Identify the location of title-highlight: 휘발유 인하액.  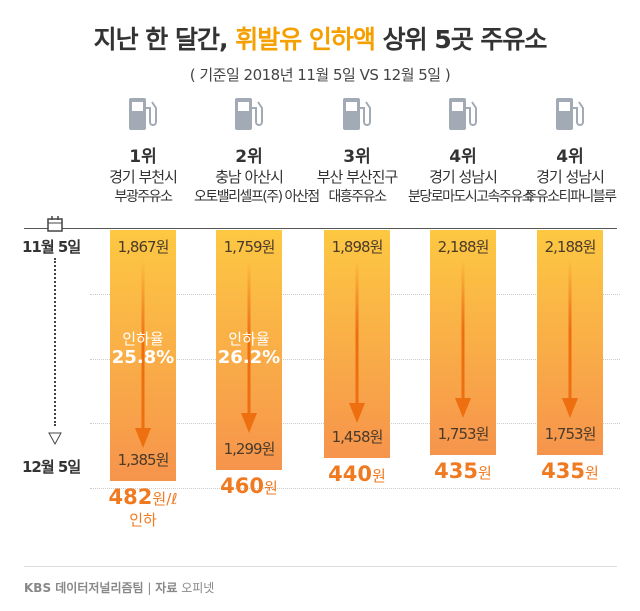
(305, 39).